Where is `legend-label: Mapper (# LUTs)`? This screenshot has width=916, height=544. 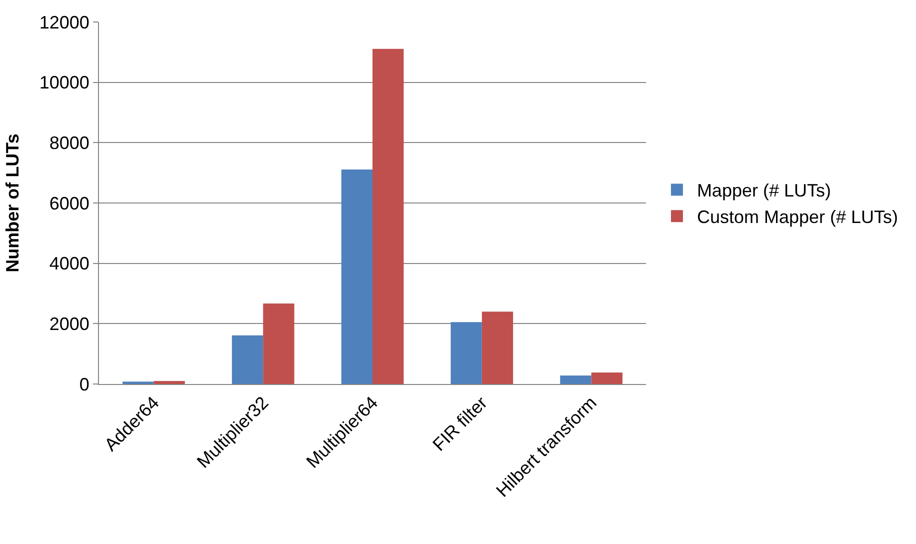
legend-label: Mapper (# LUTs) is located at coordinates (763, 190).